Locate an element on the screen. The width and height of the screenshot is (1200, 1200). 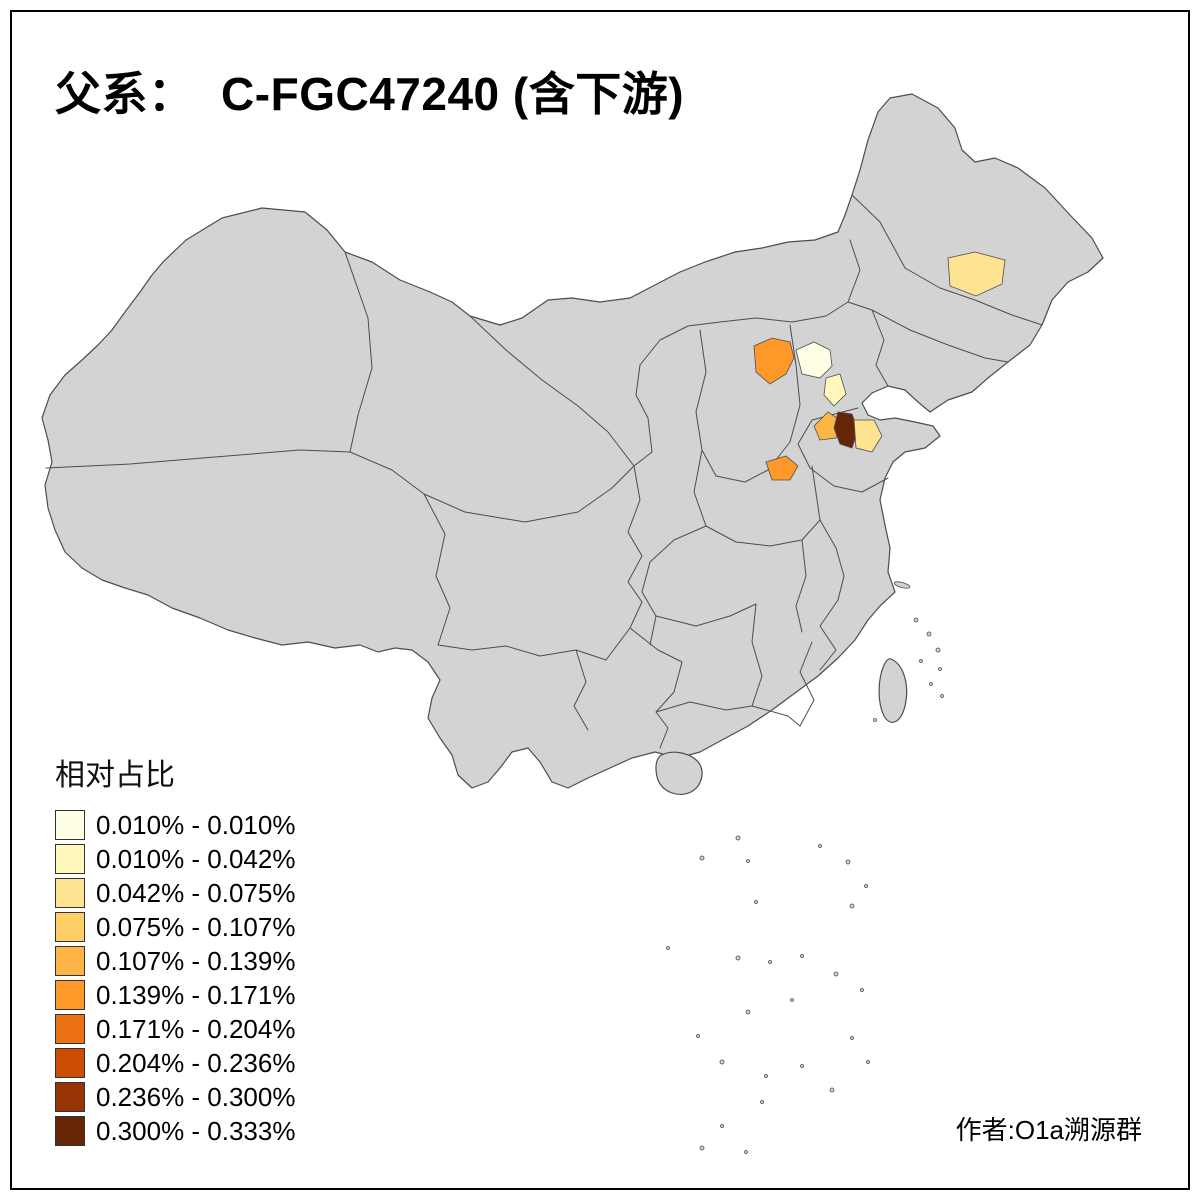
legend-label: 0.107% - 0.139% is located at coordinates (196, 960).